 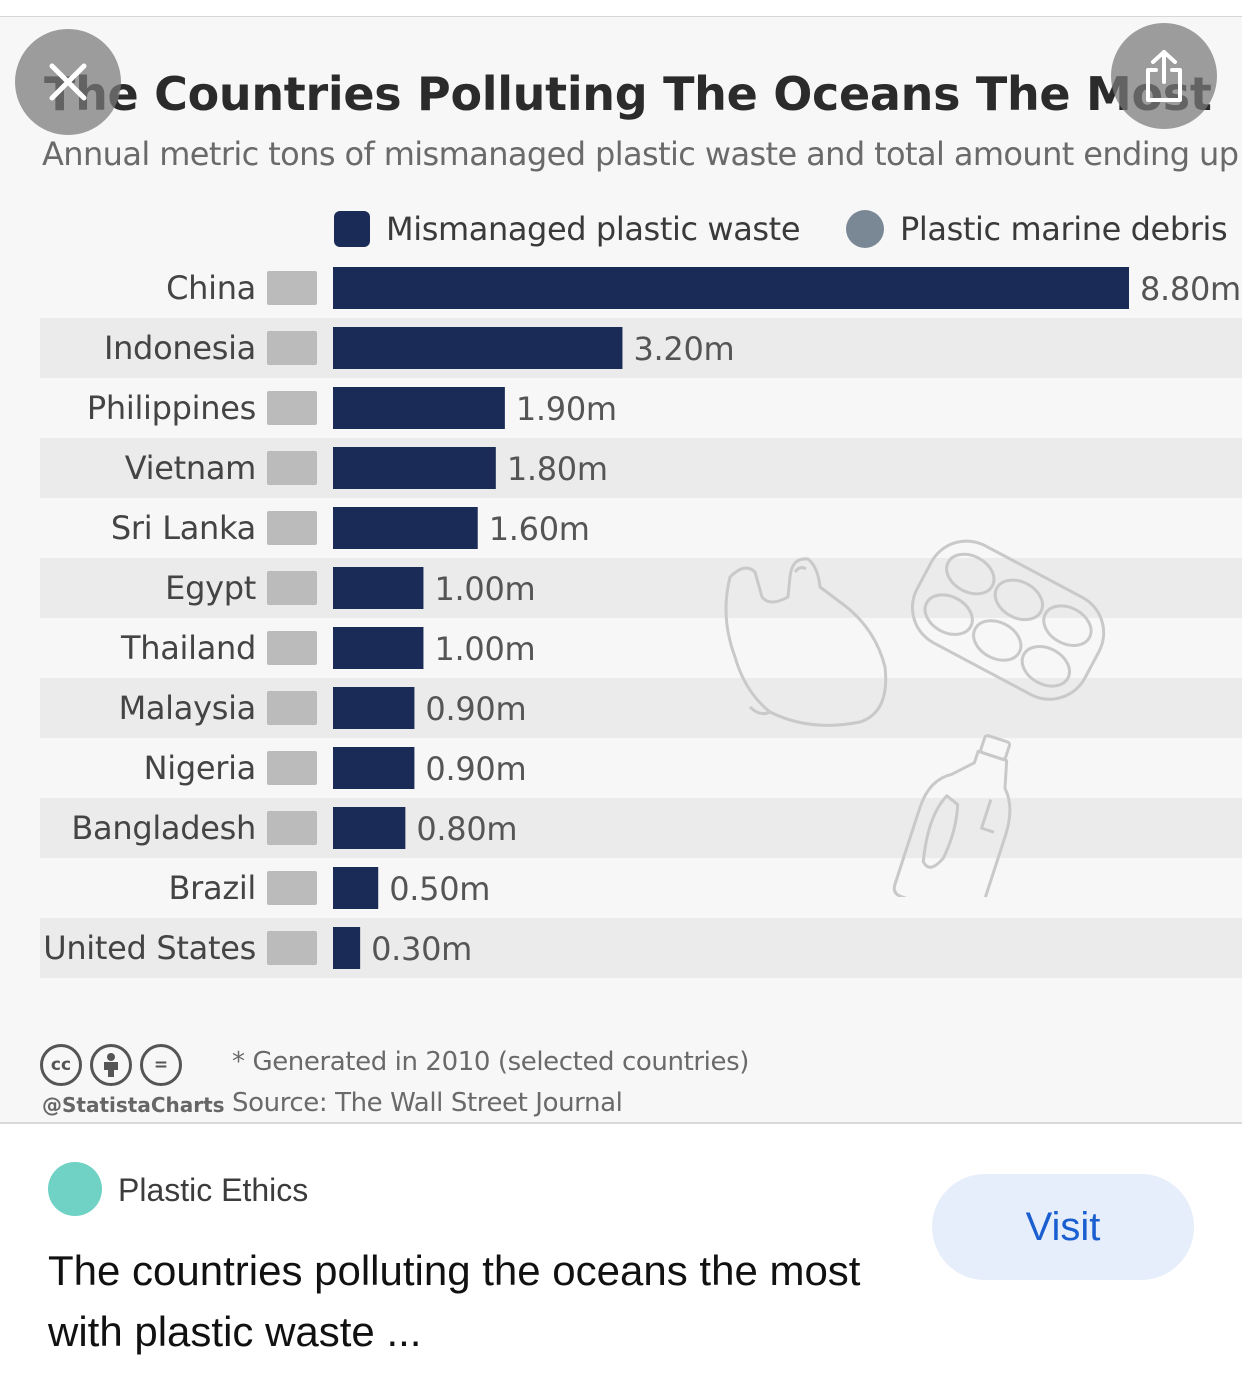 I want to click on category-label: Nigeria, so click(x=200, y=768).